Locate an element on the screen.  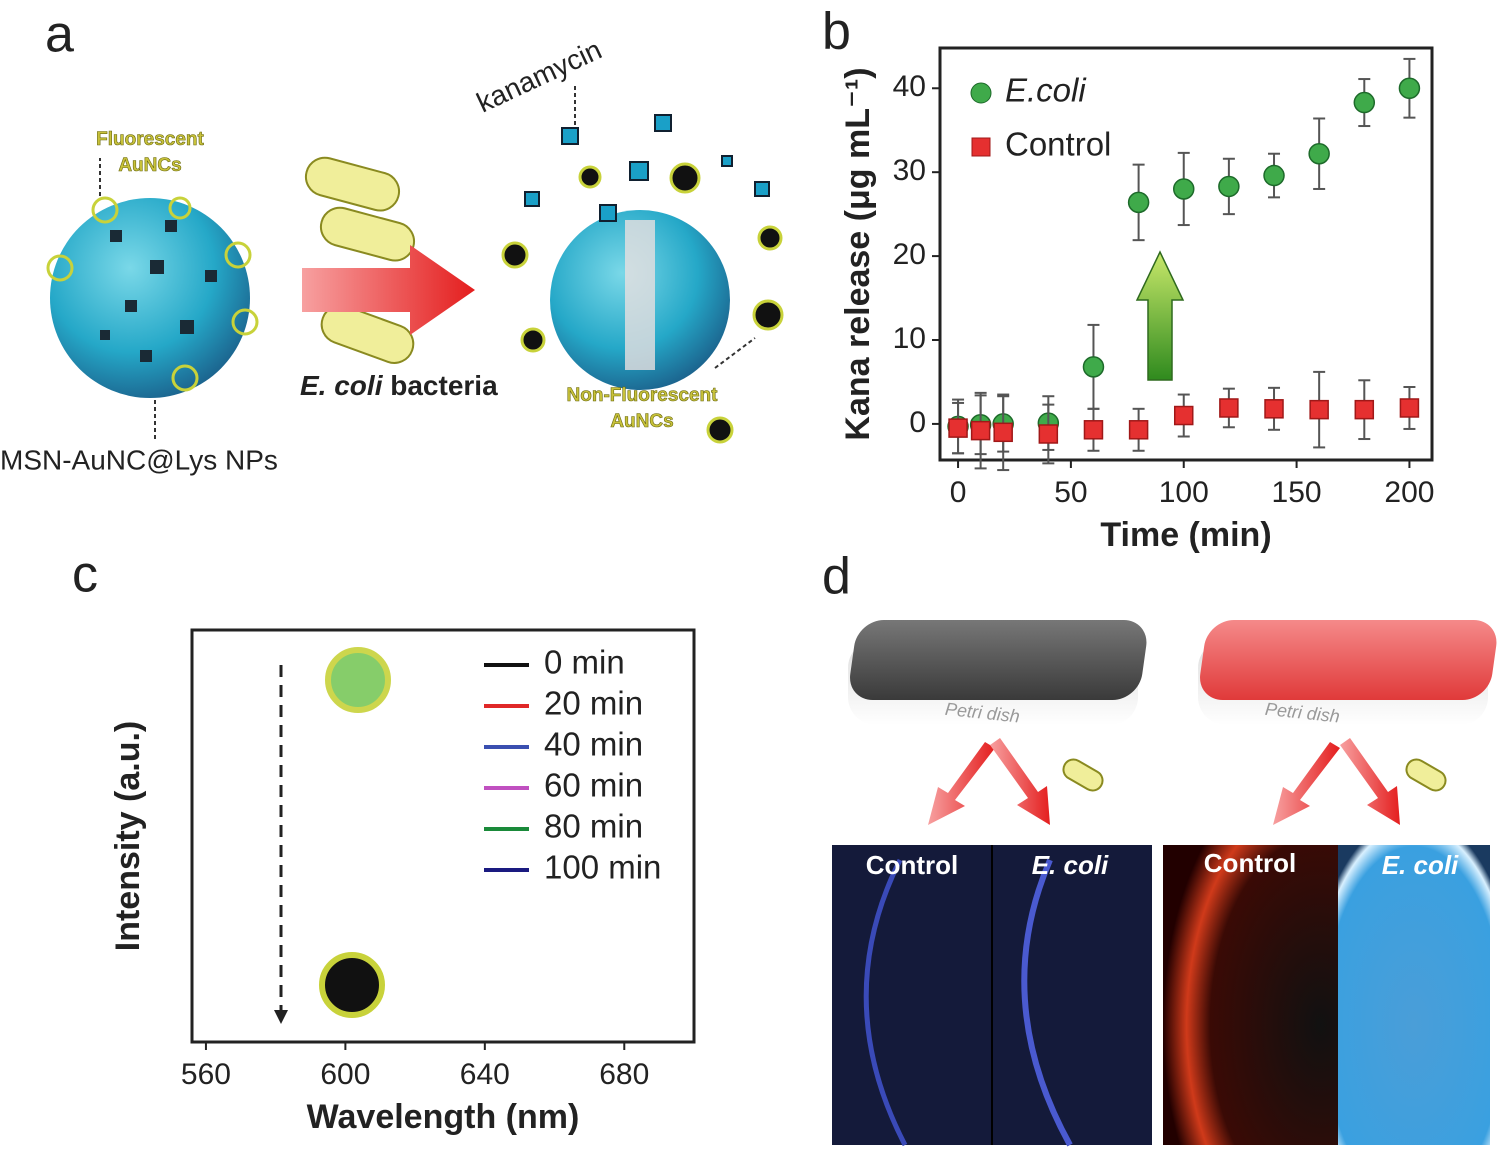
y-tick-label: 40 is located at coordinates (909, 86).